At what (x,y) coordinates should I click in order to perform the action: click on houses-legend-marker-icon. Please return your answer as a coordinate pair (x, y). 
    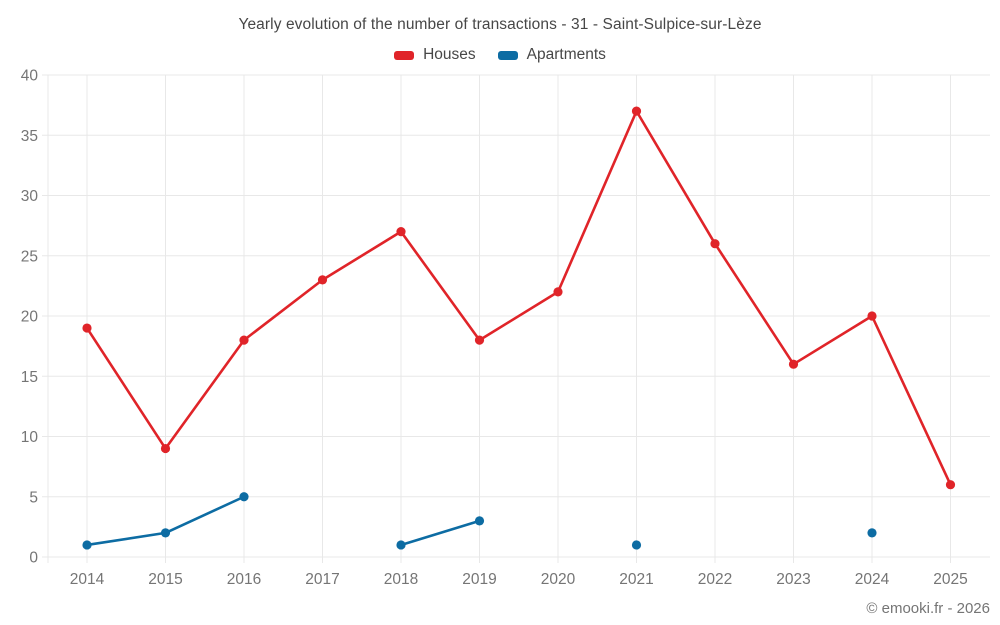
    Looking at the image, I should click on (404, 55).